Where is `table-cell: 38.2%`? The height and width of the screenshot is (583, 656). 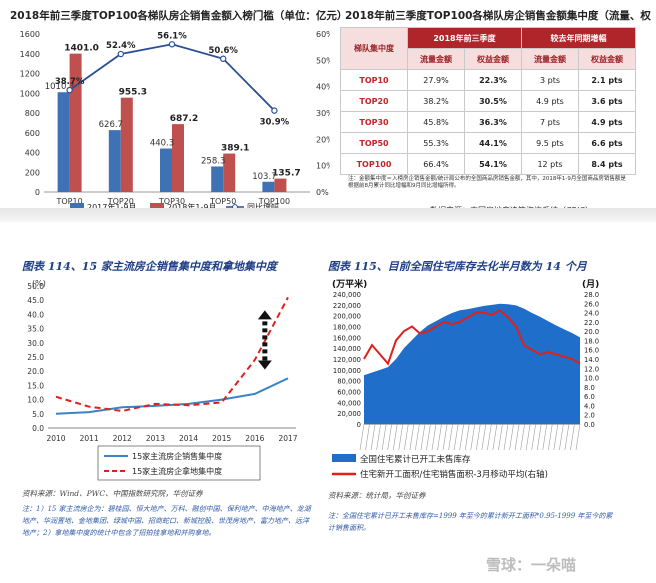 table-cell: 38.2% is located at coordinates (436, 101).